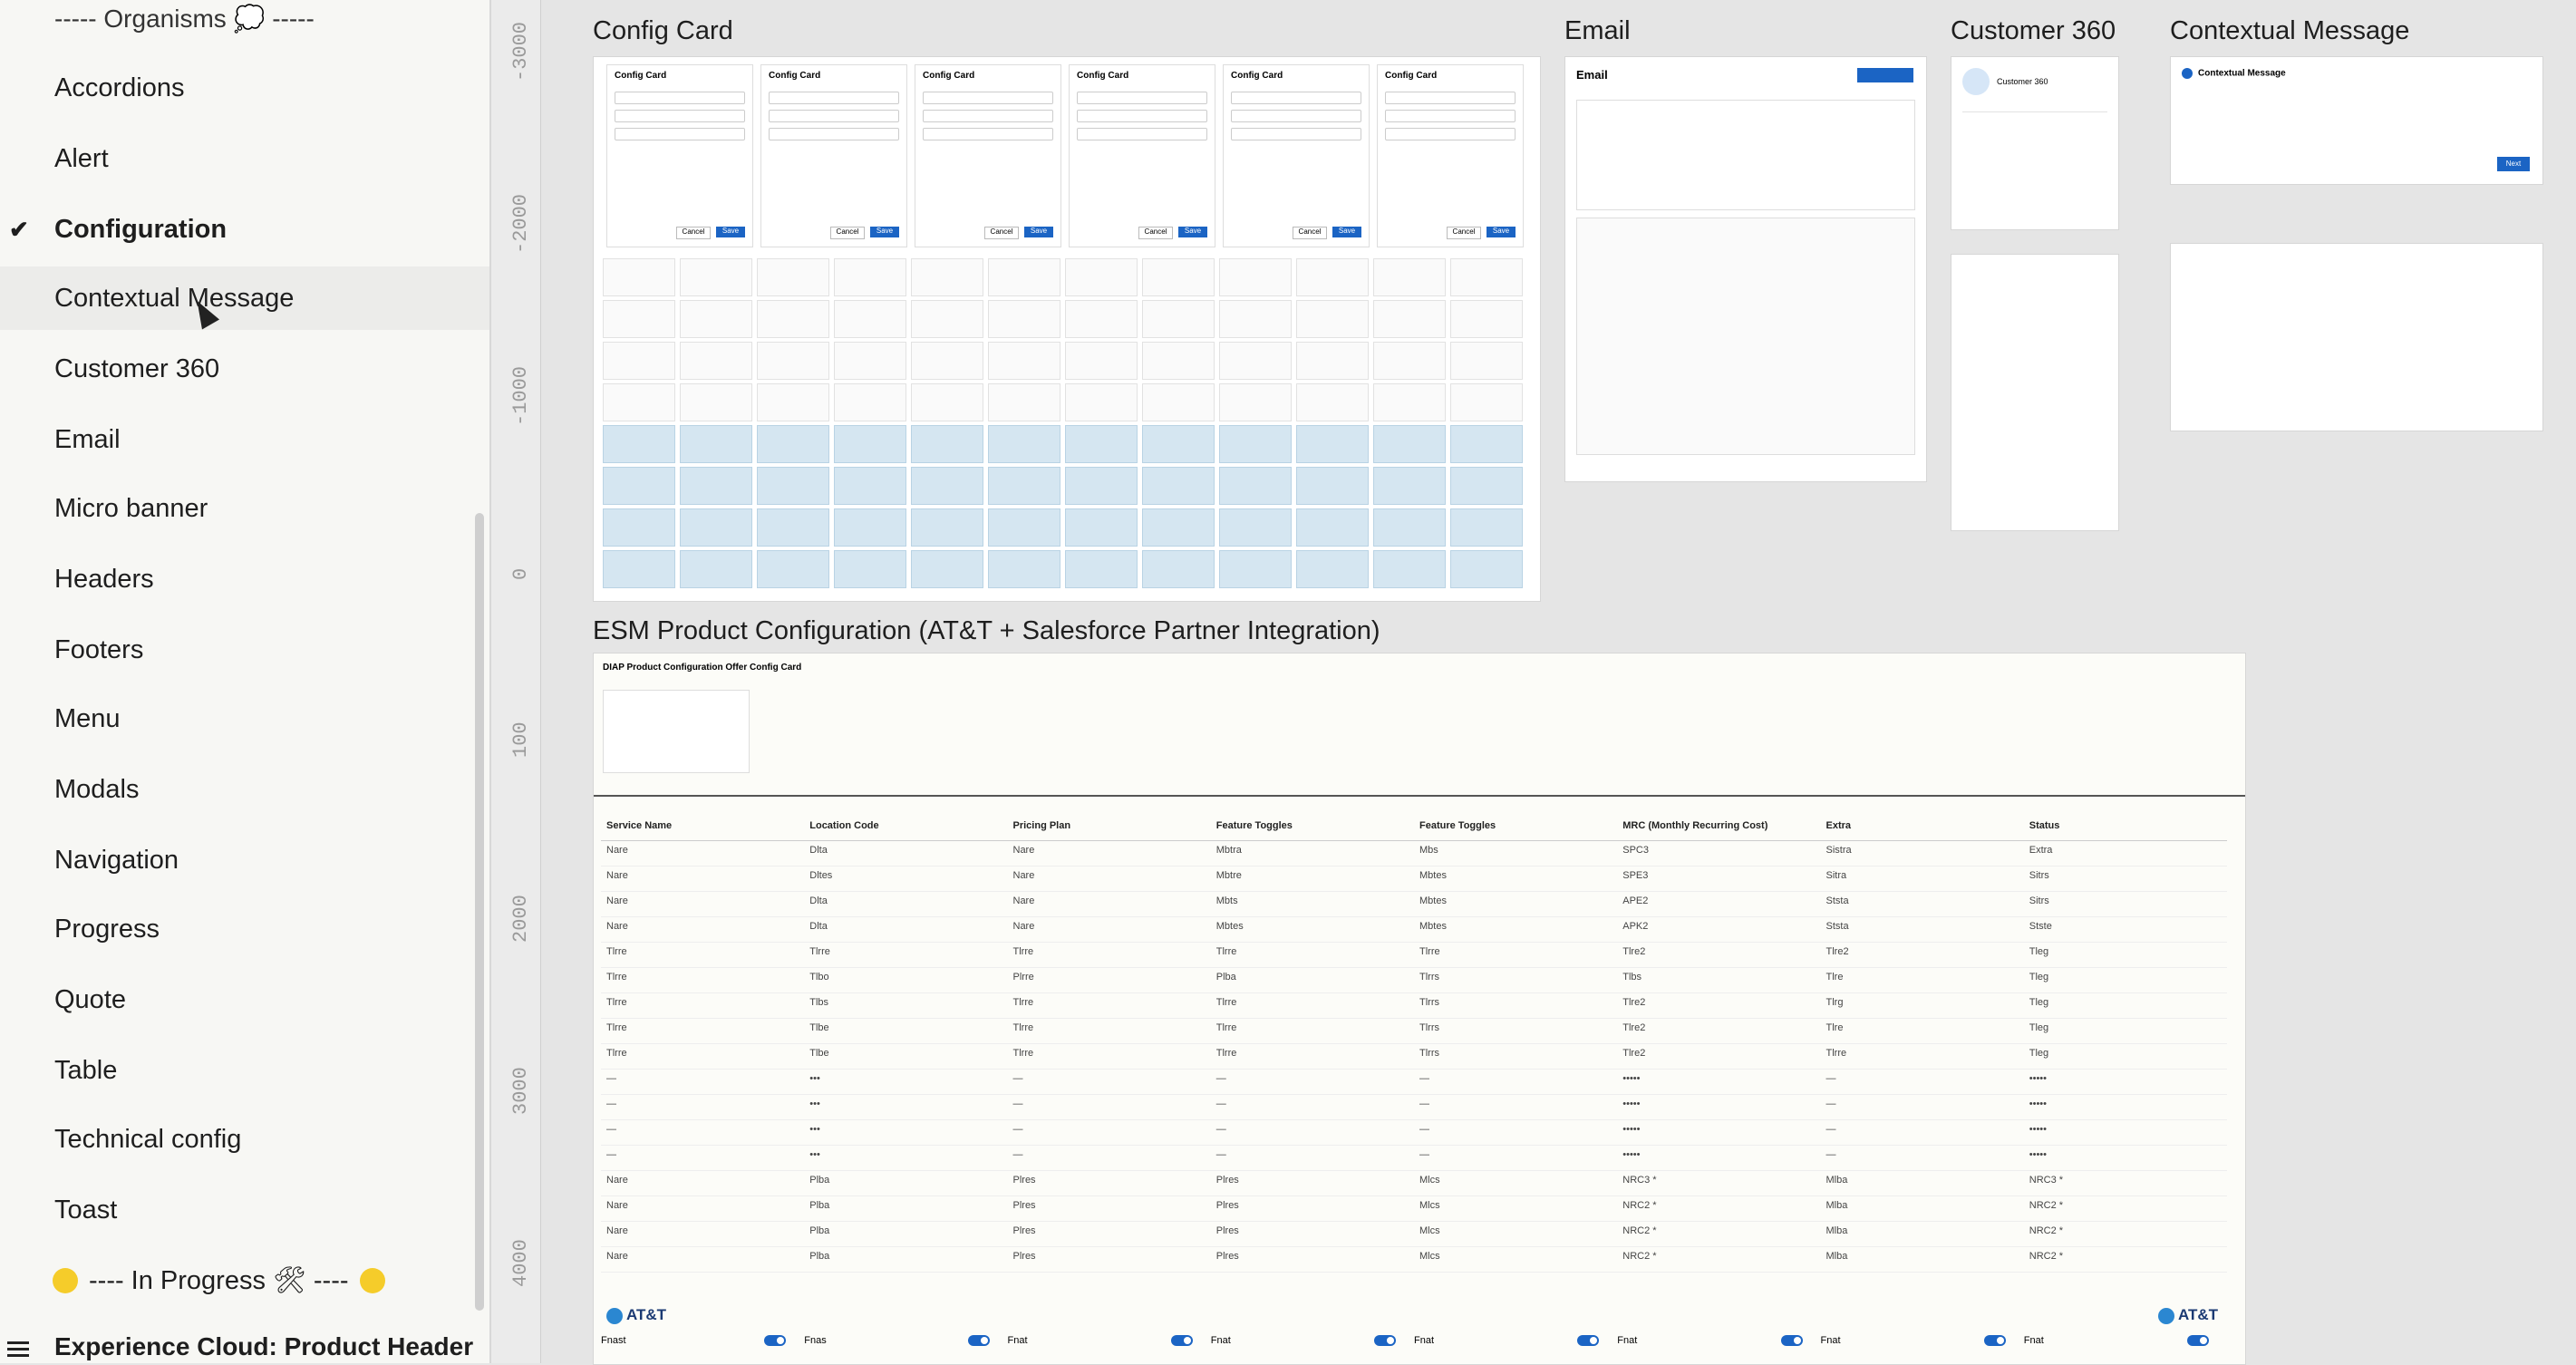  I want to click on table-cell: Dlta, so click(818, 927).